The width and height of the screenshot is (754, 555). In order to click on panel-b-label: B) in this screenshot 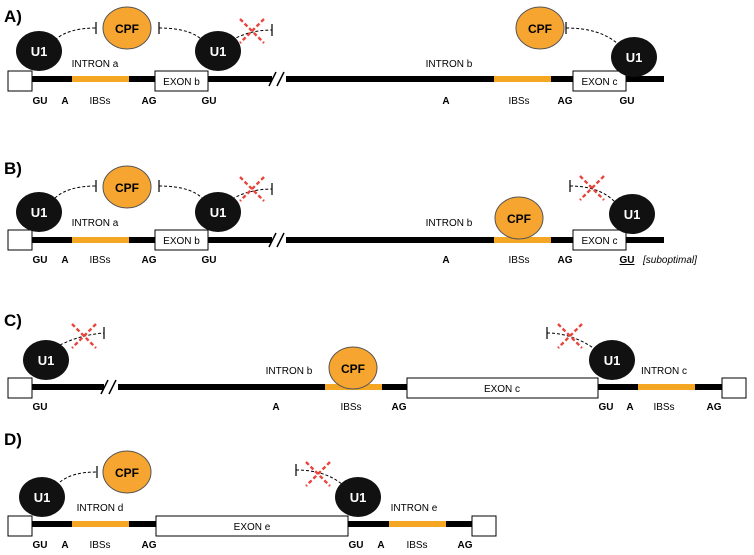, I will do `click(13, 168)`.